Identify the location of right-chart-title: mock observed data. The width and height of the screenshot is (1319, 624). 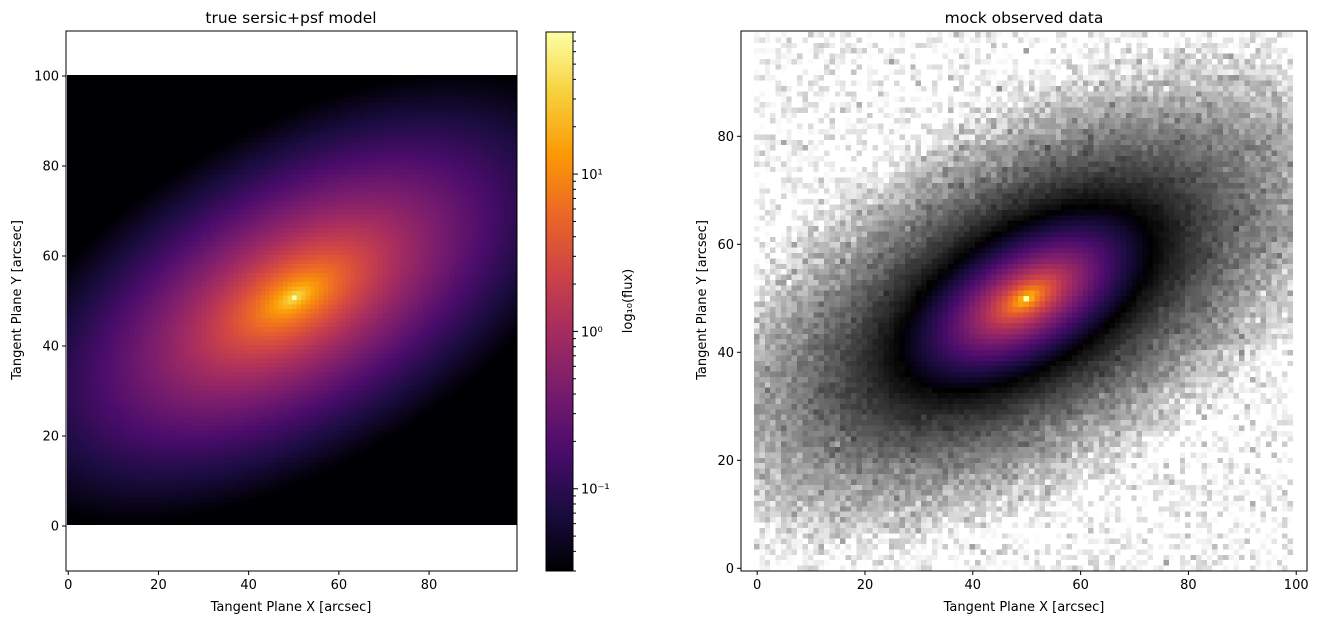
(1024, 18).